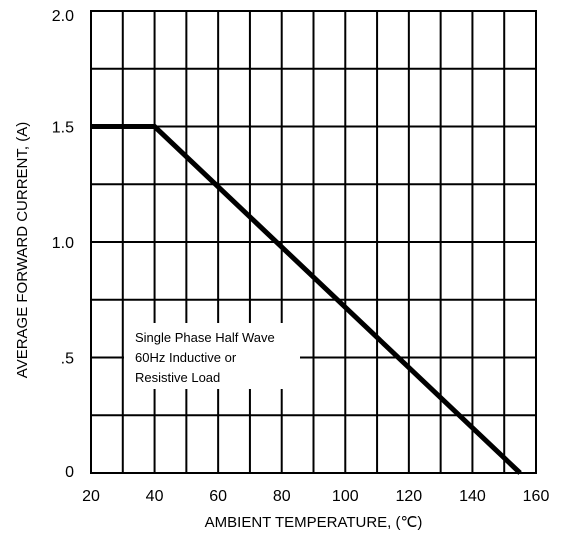  What do you see at coordinates (69, 472) in the screenshot?
I see `y-tick-label: 0` at bounding box center [69, 472].